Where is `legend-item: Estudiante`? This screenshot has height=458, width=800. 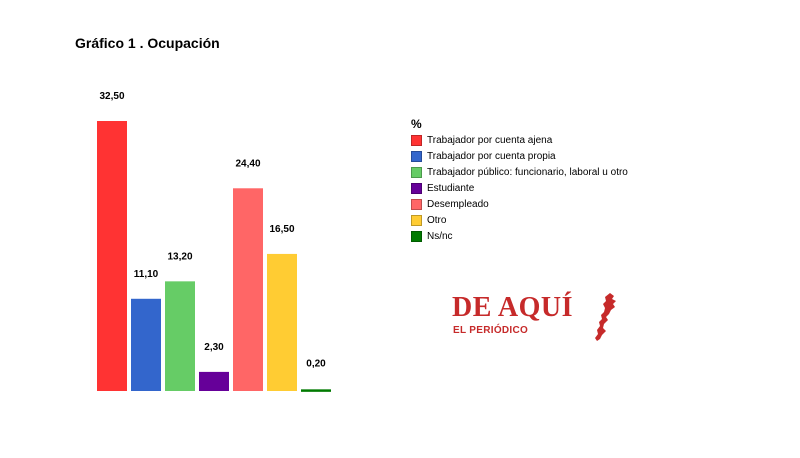
legend-item: Estudiante is located at coordinates (519, 188).